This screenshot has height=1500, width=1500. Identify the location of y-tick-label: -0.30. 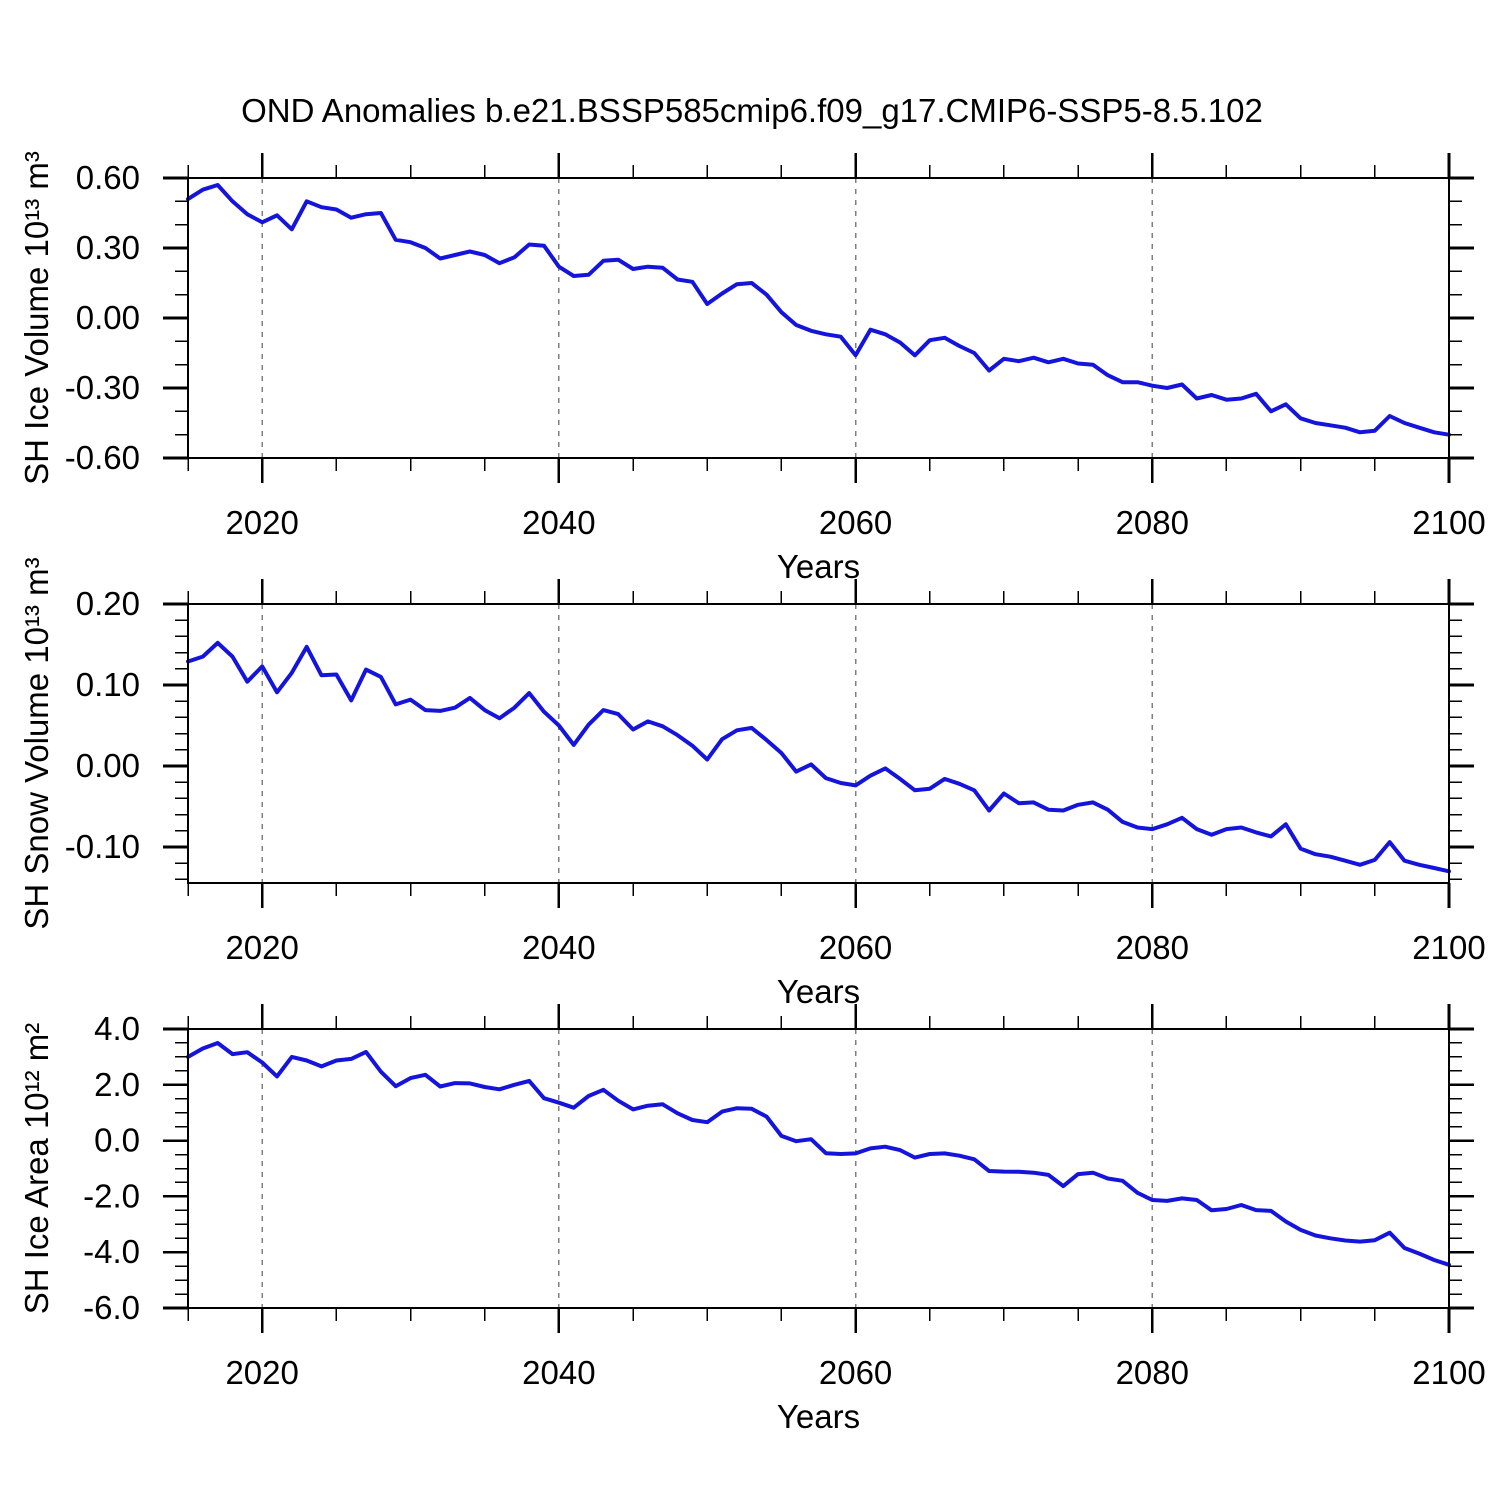
(102, 387).